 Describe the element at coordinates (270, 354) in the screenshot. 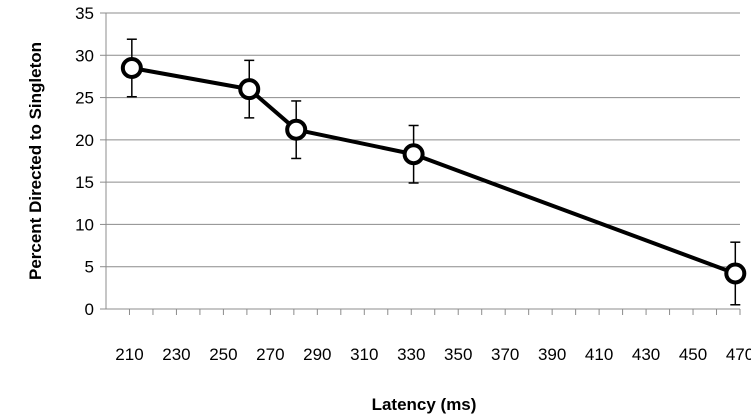

I see `x-tick-label: 270` at that location.